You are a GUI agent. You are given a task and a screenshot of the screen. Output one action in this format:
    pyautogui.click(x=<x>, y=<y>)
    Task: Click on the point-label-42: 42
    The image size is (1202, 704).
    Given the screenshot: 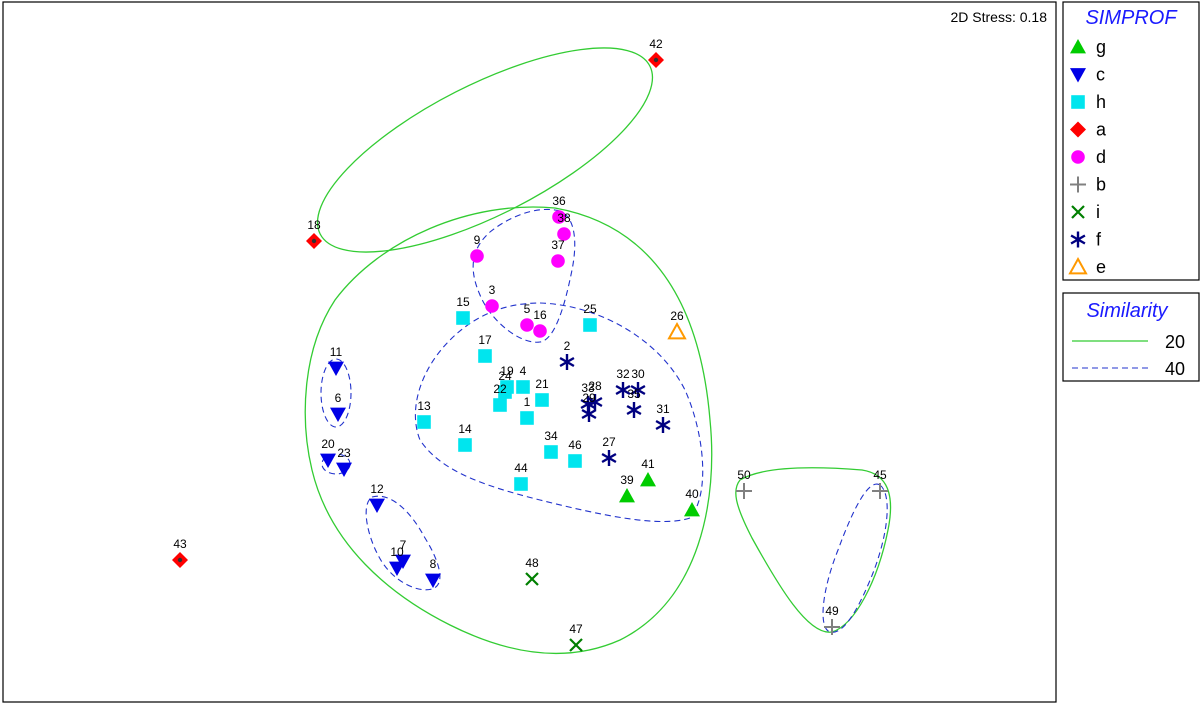 What is the action you would take?
    pyautogui.click(x=656, y=44)
    